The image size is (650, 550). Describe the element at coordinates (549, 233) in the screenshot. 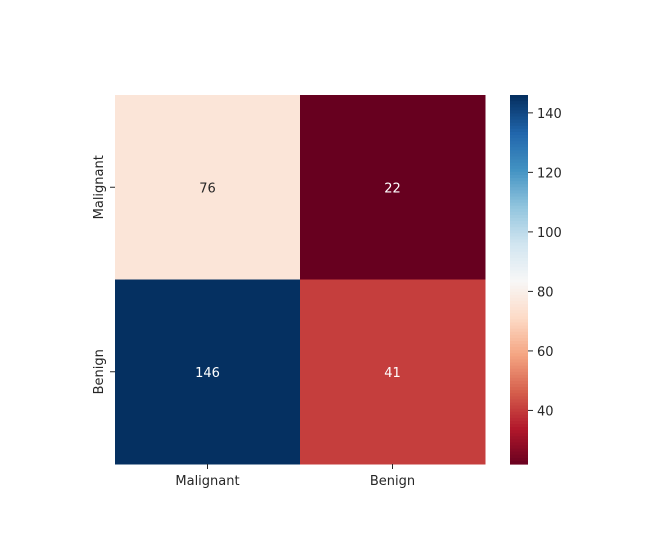

I see `colorbar-tick-label: 100` at that location.